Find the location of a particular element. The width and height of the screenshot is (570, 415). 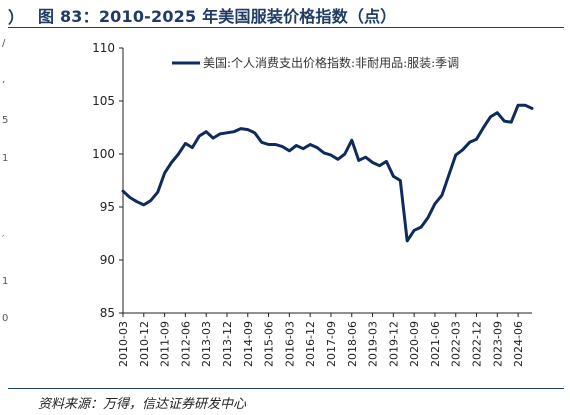

x-tick-label: 2019-03 is located at coordinates (373, 344).